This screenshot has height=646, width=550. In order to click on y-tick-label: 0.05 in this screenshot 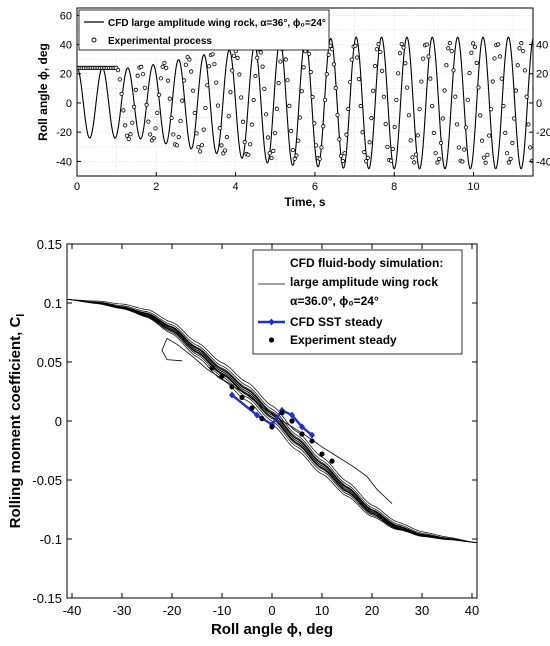, I will do `click(49, 362)`.